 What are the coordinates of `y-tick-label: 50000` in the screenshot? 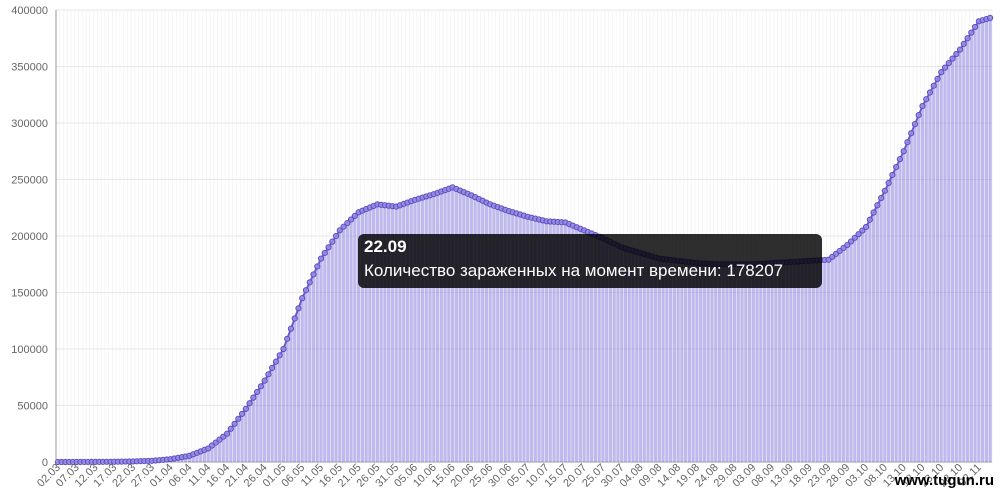 It's located at (32, 407).